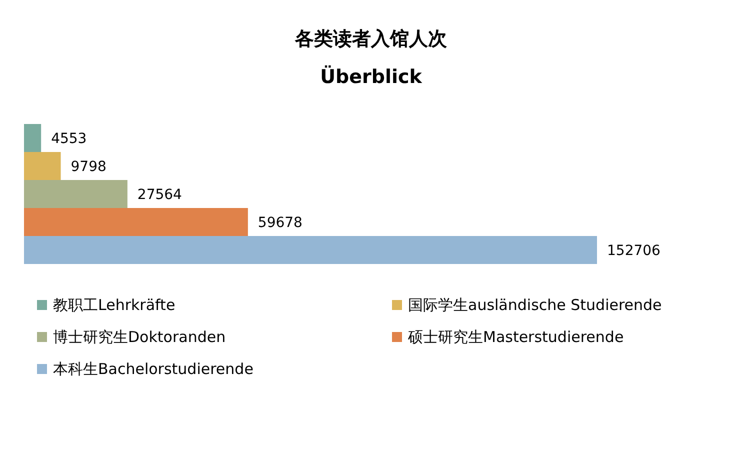  What do you see at coordinates (69, 139) in the screenshot?
I see `data-label: 4553` at bounding box center [69, 139].